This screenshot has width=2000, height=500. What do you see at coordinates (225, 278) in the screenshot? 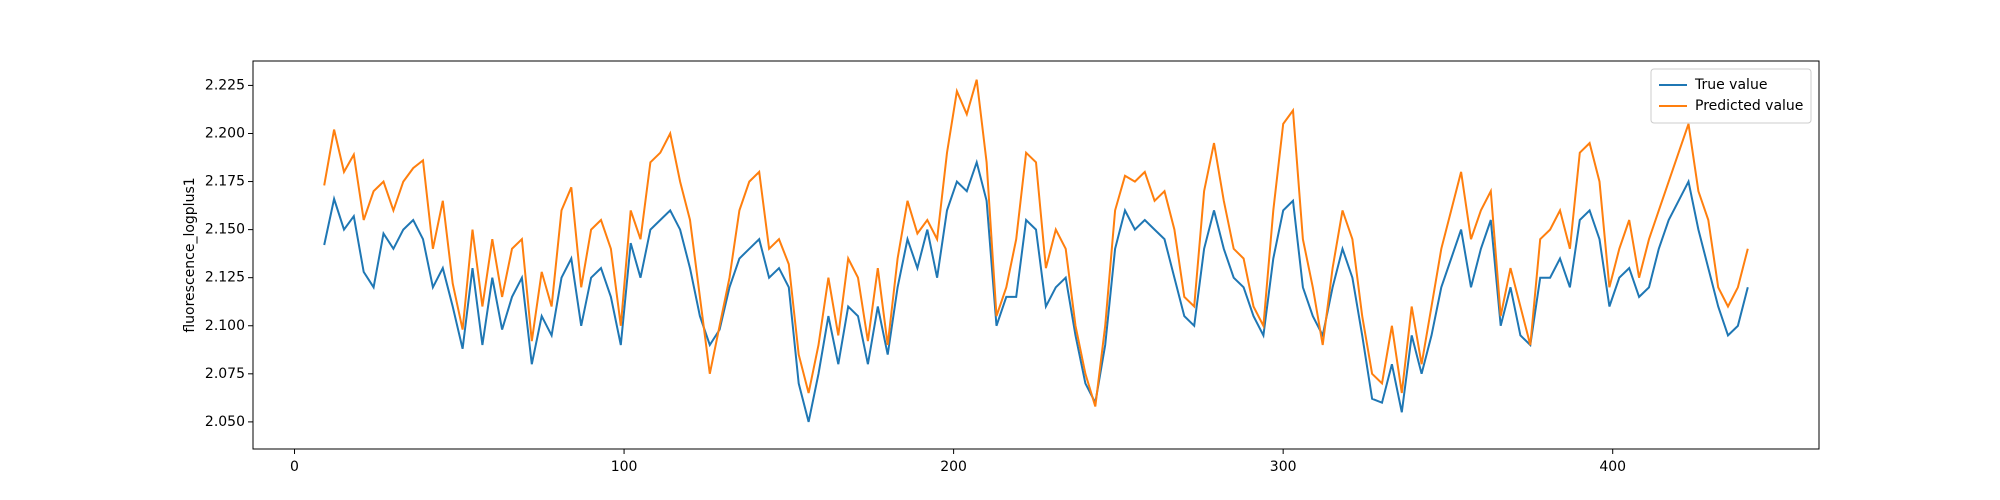
I see `y-tick-label: 2.125` at bounding box center [225, 278].